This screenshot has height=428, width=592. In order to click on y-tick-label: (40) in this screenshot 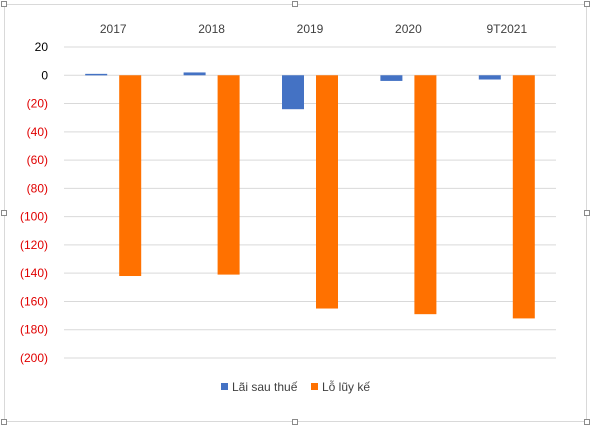, I will do `click(37, 132)`.